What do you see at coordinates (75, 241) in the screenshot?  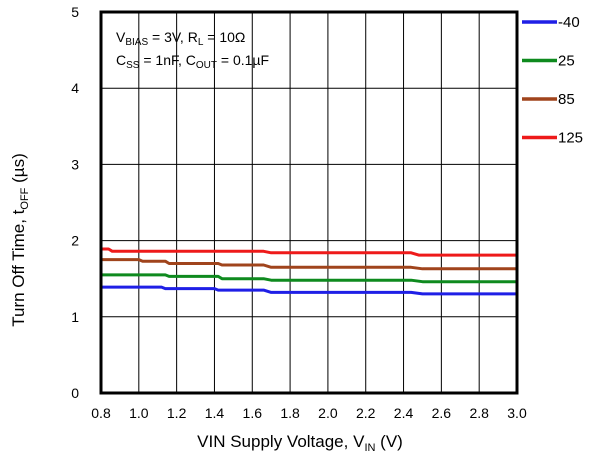 I see `y-tick-label: 2` at bounding box center [75, 241].